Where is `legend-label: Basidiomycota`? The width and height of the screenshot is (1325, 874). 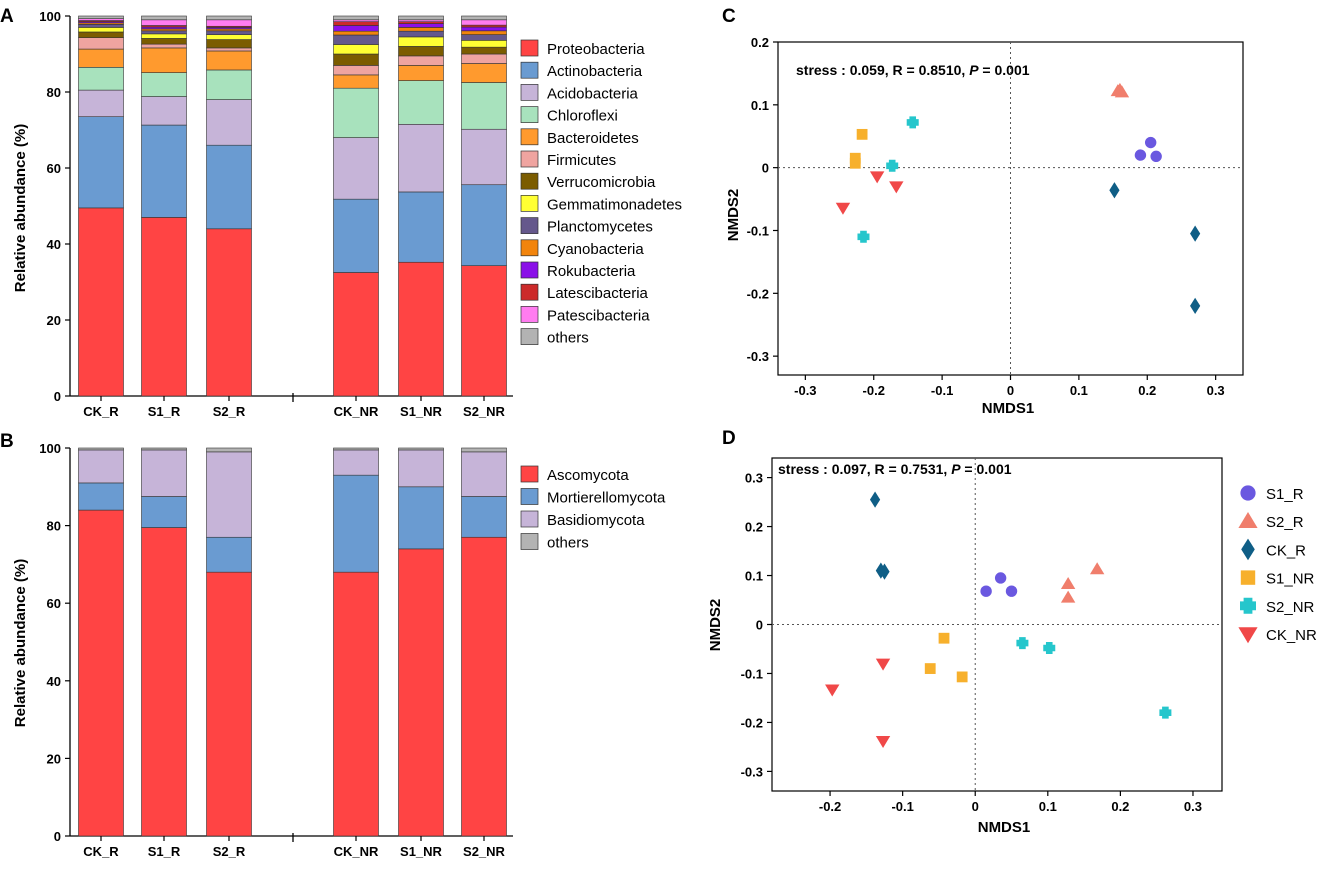 legend-label: Basidiomycota is located at coordinates (596, 520).